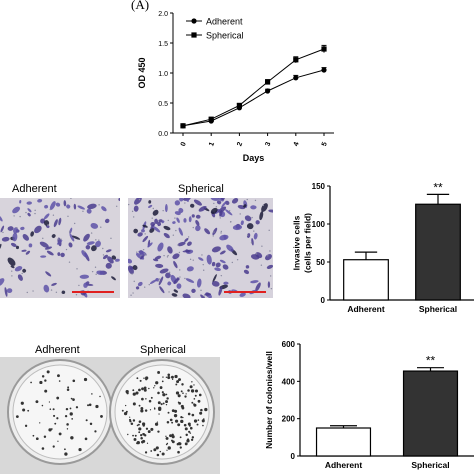 This screenshot has height=474, width=474. What do you see at coordinates (163, 134) in the screenshot?
I see `y-tick-label: 0.0` at bounding box center [163, 134].